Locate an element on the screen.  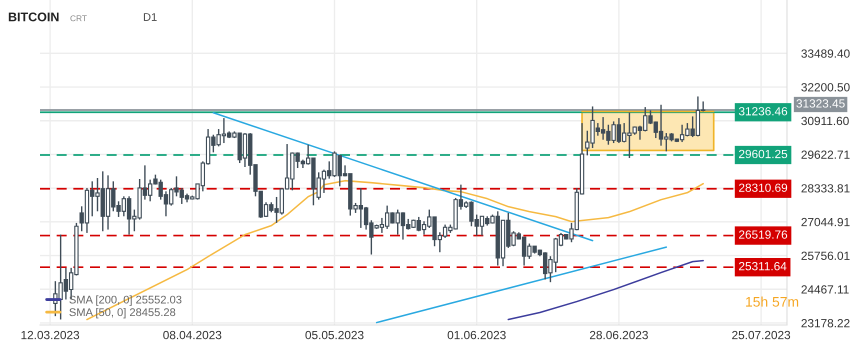
y-tick-label: 32200.50 is located at coordinates (825, 87).